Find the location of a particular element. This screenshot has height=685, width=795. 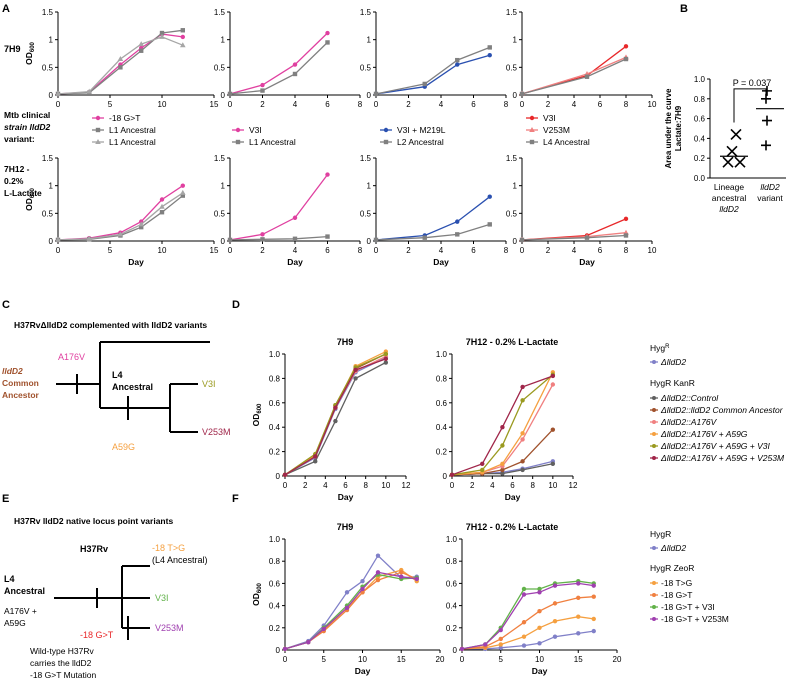

x-tick-label: 6 is located at coordinates (327, 250).